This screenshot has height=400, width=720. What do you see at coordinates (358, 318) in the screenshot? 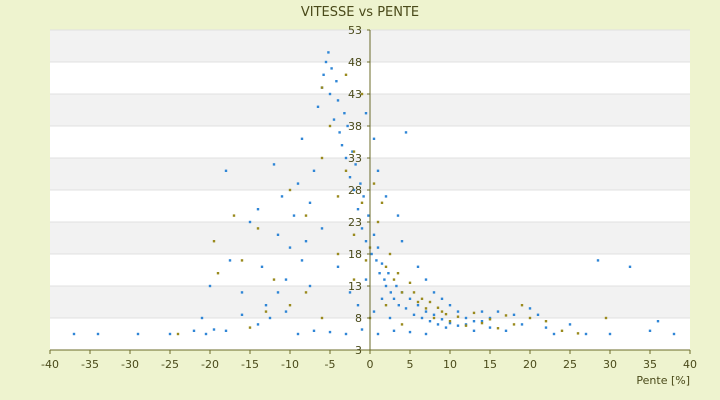
I see `y-tick-label: 8` at bounding box center [358, 318].